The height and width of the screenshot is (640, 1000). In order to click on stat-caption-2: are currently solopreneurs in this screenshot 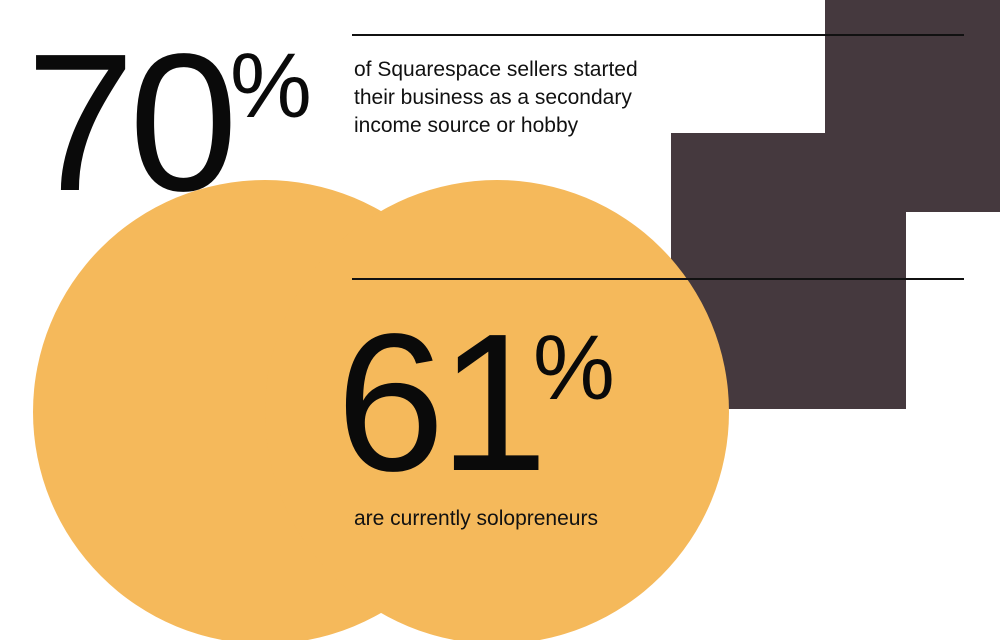, I will do `click(476, 518)`.